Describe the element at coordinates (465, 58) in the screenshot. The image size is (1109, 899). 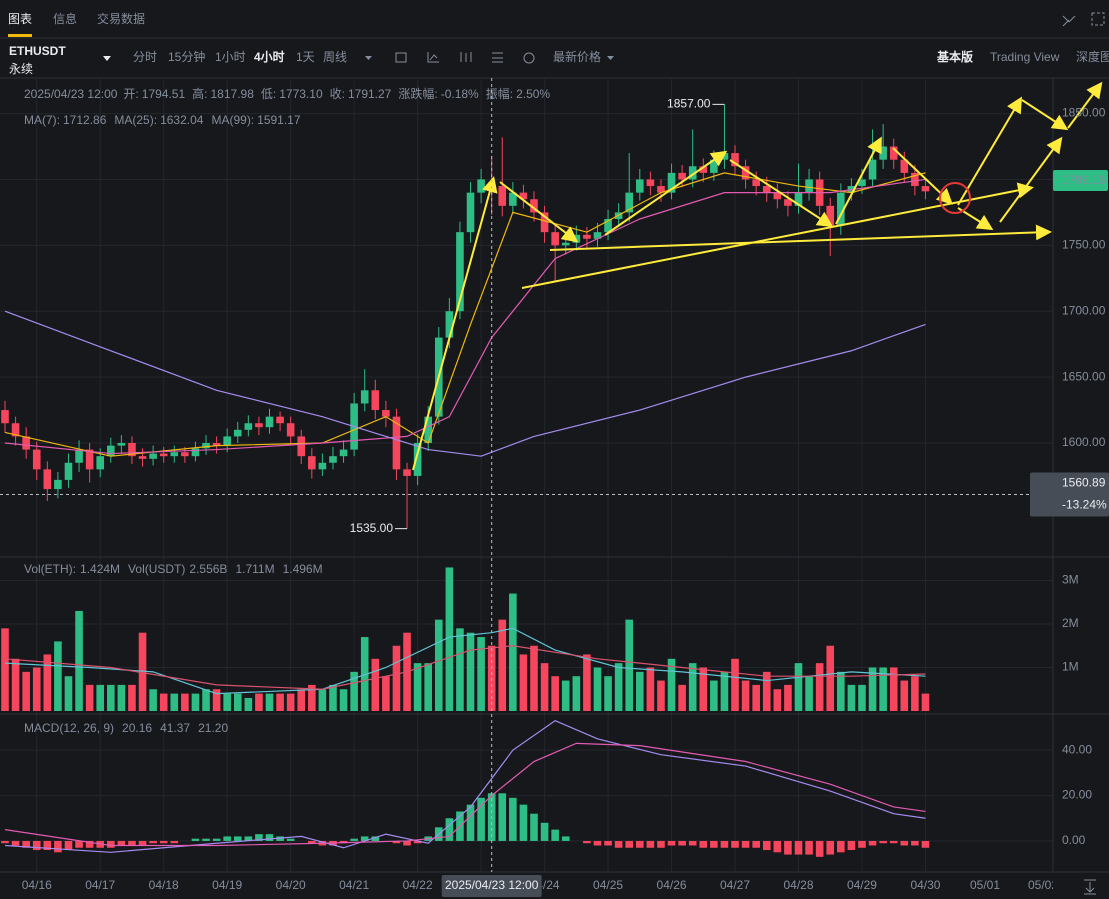
I see `toolbar-icons` at that location.